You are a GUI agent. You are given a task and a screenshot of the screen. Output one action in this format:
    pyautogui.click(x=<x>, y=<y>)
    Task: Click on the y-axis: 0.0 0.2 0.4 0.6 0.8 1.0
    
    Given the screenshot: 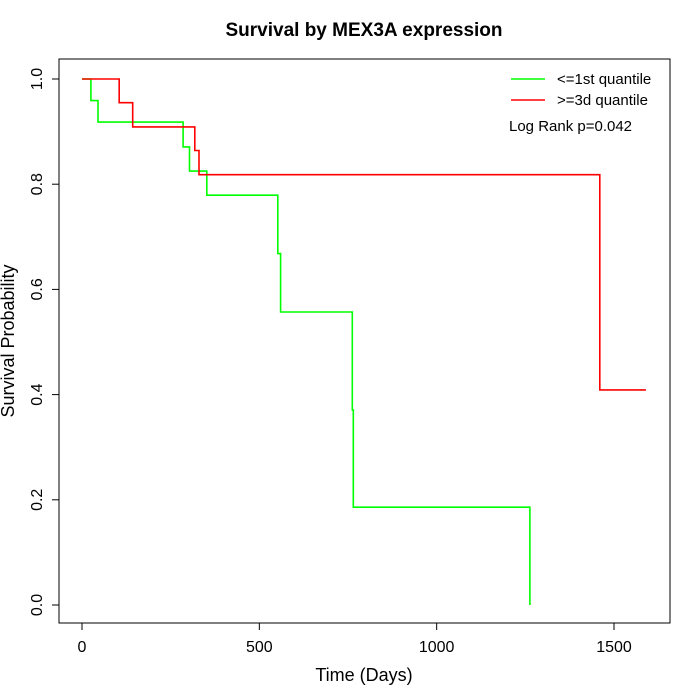 What is the action you would take?
    pyautogui.click(x=44, y=342)
    